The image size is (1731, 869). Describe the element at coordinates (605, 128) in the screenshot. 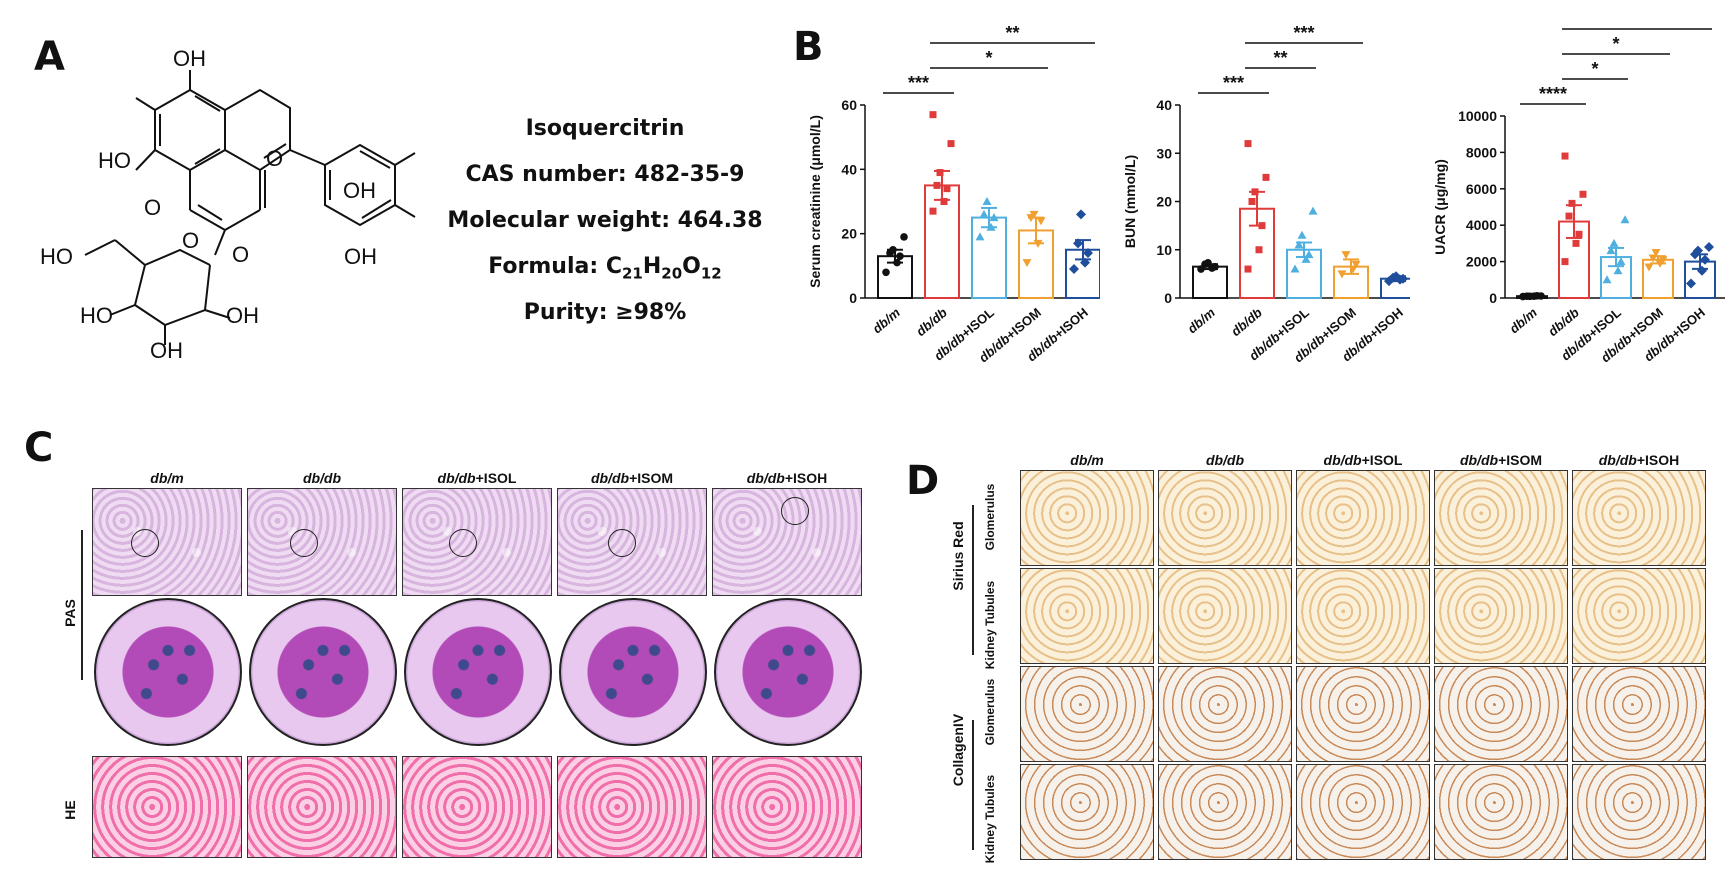

I see `compound-name: Isoquercitrin` at that location.